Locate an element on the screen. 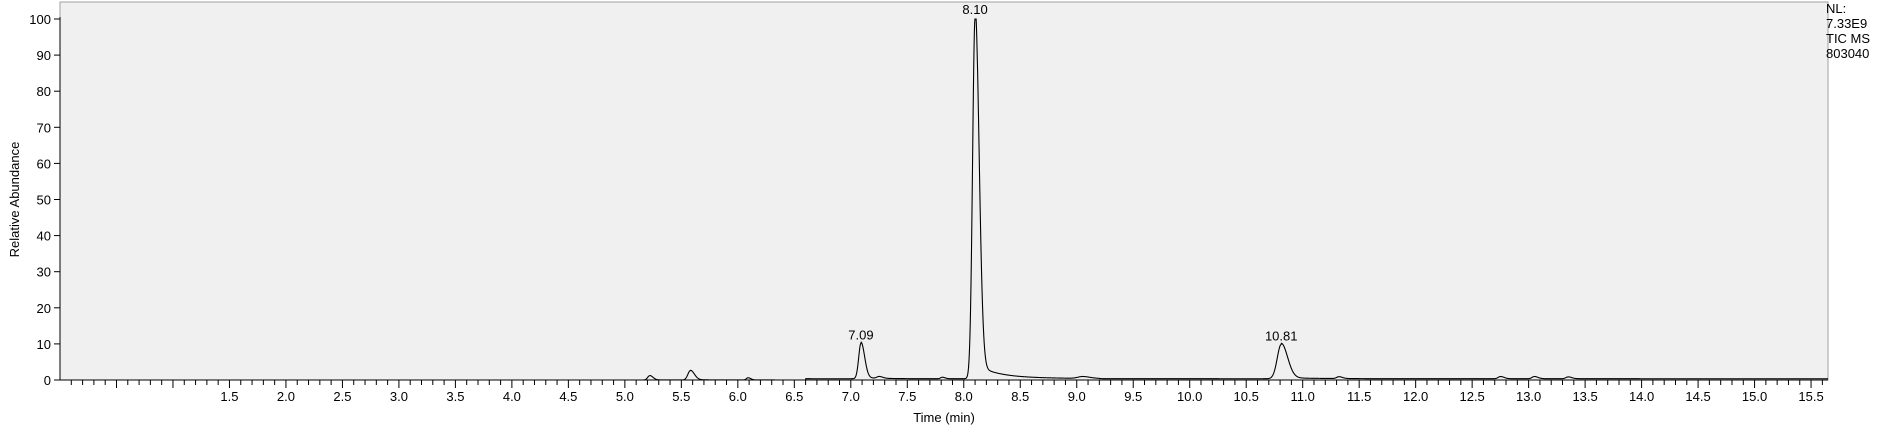 The image size is (1884, 426). y-axis-label: Relative Abundance is located at coordinates (14, 200).